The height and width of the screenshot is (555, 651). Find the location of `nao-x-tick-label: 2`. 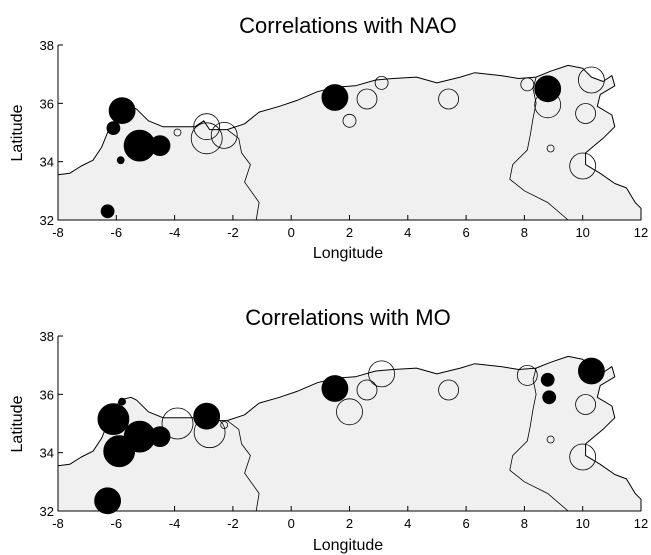

nao-x-tick-label: 2 is located at coordinates (349, 232).